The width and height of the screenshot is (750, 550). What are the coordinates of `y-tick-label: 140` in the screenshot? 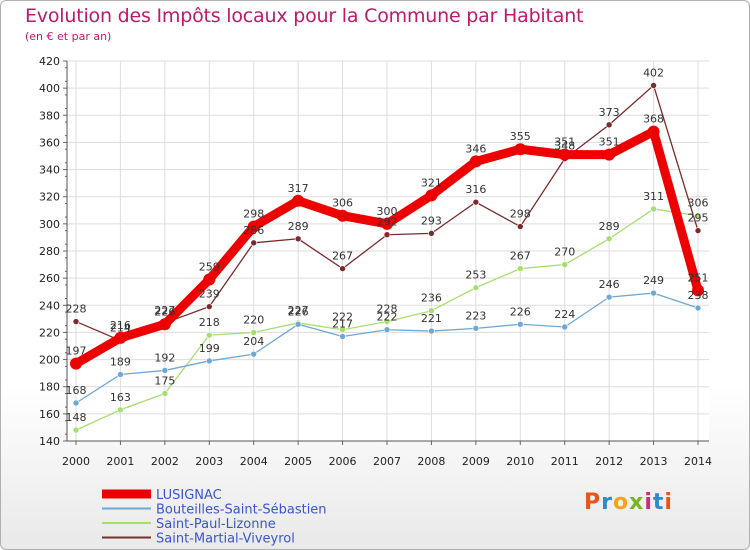 It's located at (49, 441).